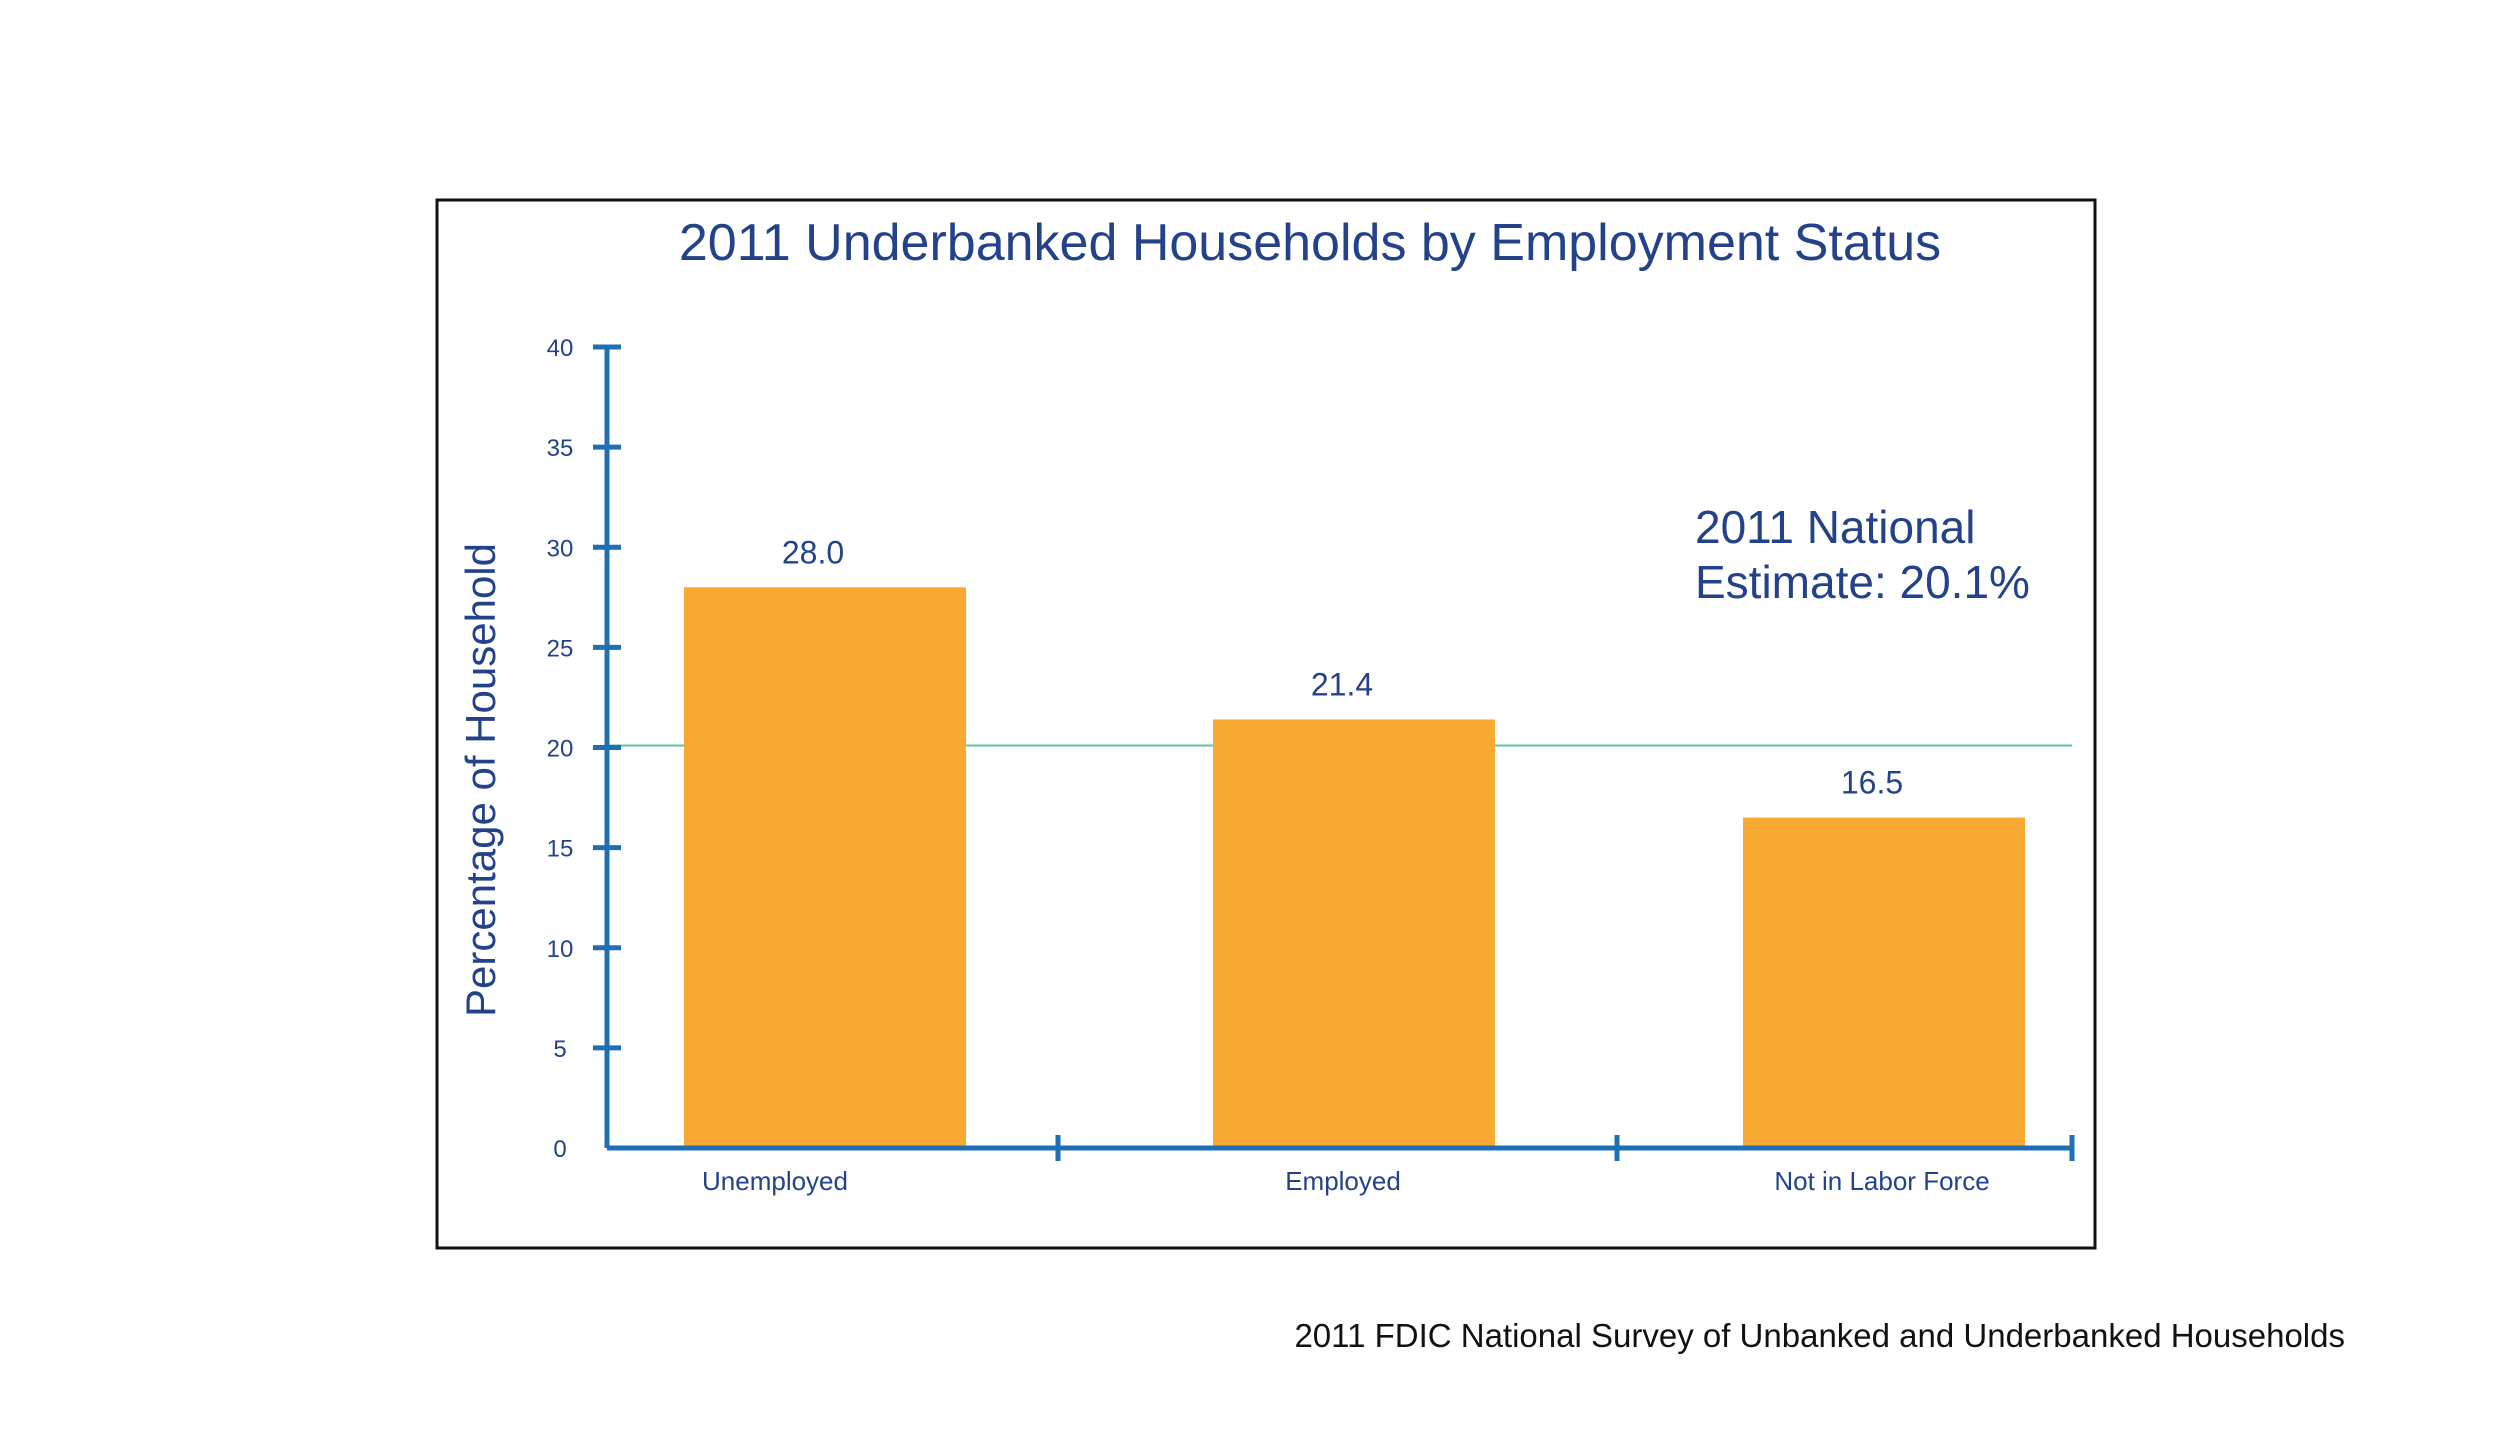 The width and height of the screenshot is (2500, 1429). What do you see at coordinates (1343, 1181) in the screenshot?
I see `x-tick-label: Employed` at bounding box center [1343, 1181].